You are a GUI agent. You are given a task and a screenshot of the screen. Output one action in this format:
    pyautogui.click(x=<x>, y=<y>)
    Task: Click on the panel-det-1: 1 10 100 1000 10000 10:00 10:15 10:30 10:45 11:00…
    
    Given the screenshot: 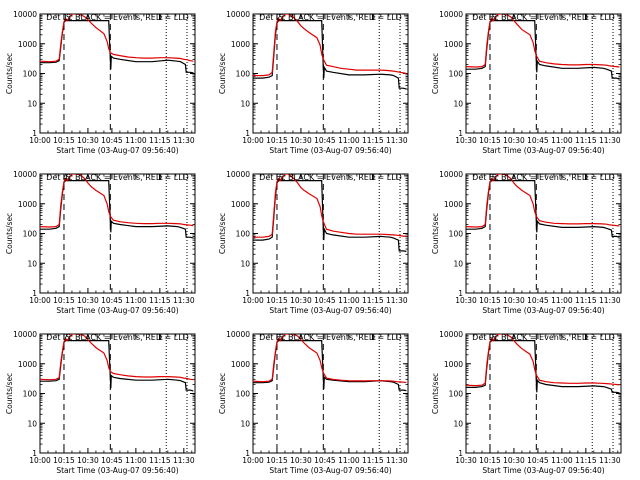 What is the action you would take?
    pyautogui.click(x=100, y=82)
    